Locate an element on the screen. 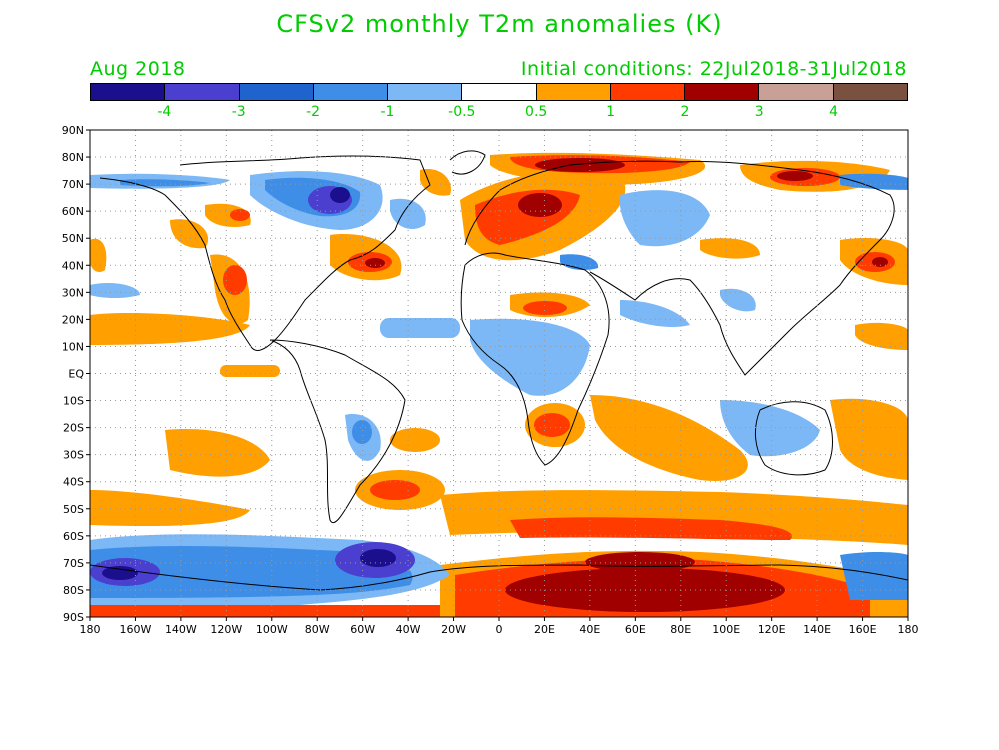 The height and width of the screenshot is (750, 999). latitude-label: 10S is located at coordinates (73, 401).